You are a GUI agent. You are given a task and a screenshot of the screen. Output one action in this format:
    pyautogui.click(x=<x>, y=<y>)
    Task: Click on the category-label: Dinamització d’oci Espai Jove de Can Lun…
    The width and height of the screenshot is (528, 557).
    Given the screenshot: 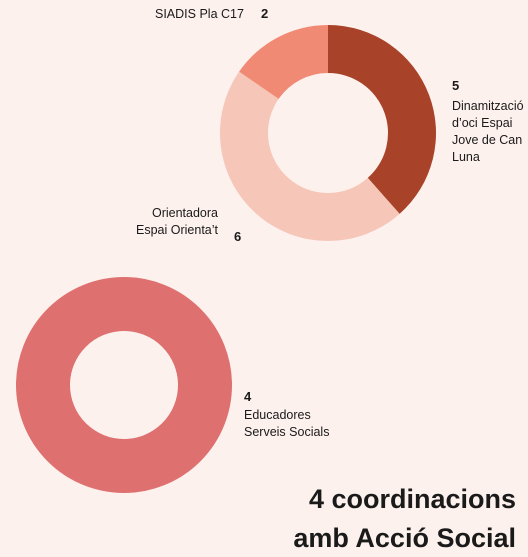 What is the action you would take?
    pyautogui.click(x=488, y=131)
    